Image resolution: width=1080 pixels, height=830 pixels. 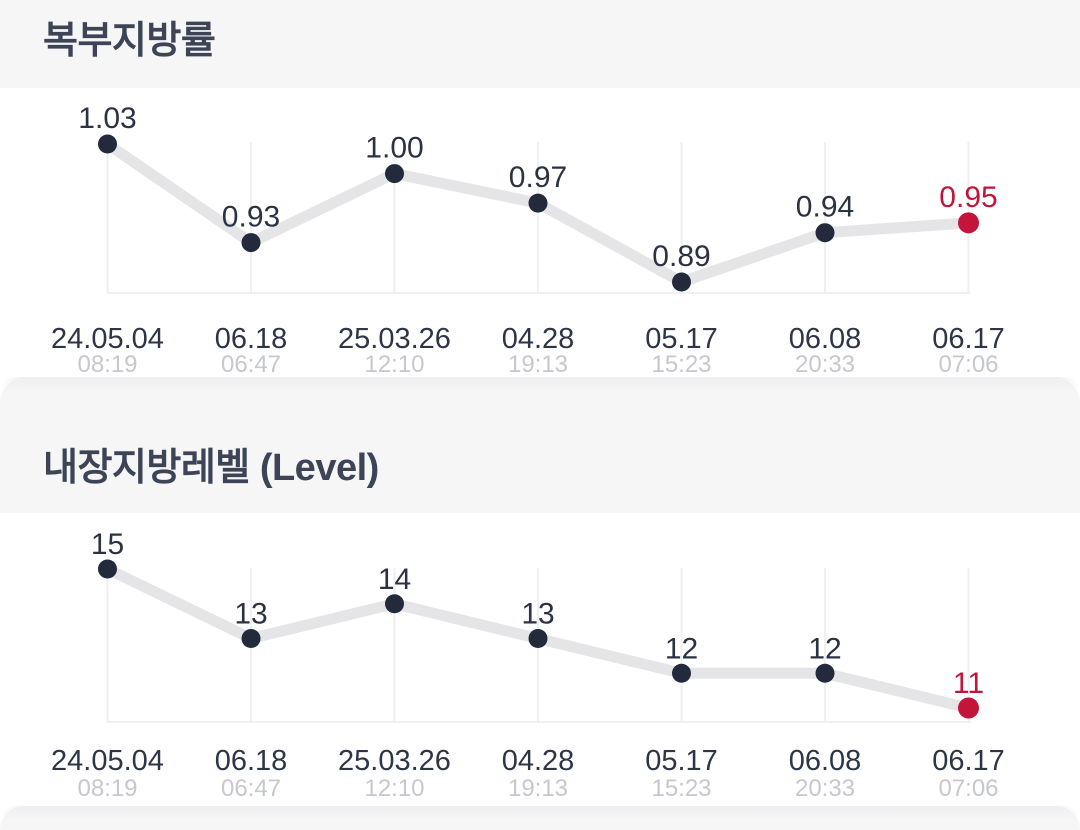 What do you see at coordinates (538, 177) in the screenshot?
I see `value-label: 0.97` at bounding box center [538, 177].